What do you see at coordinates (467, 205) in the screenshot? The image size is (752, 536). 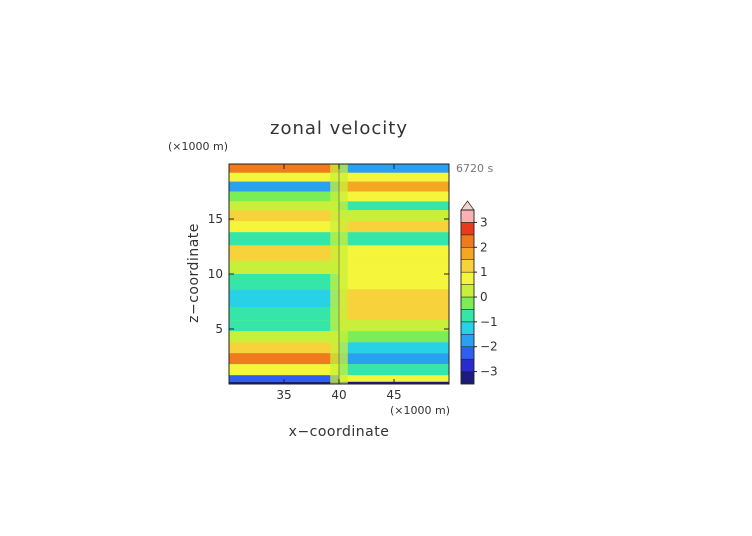 I see `colorbar-extension-arrow` at bounding box center [467, 205].